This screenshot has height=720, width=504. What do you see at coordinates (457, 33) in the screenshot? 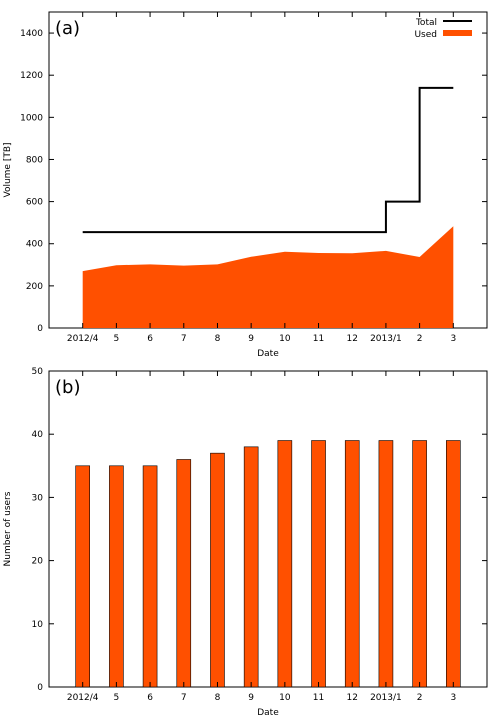
I see `legend-used-swatch` at bounding box center [457, 33].